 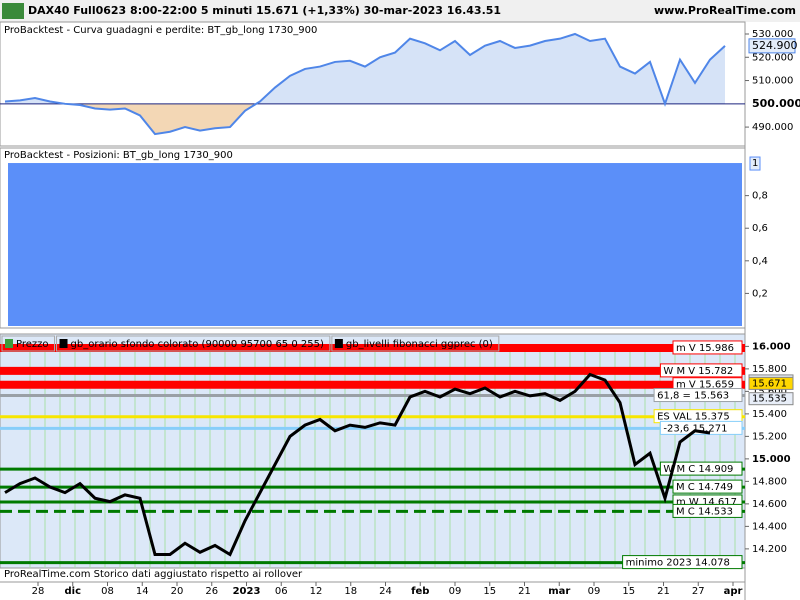 I want to click on y-tick-label: 490.000, so click(x=772, y=127).